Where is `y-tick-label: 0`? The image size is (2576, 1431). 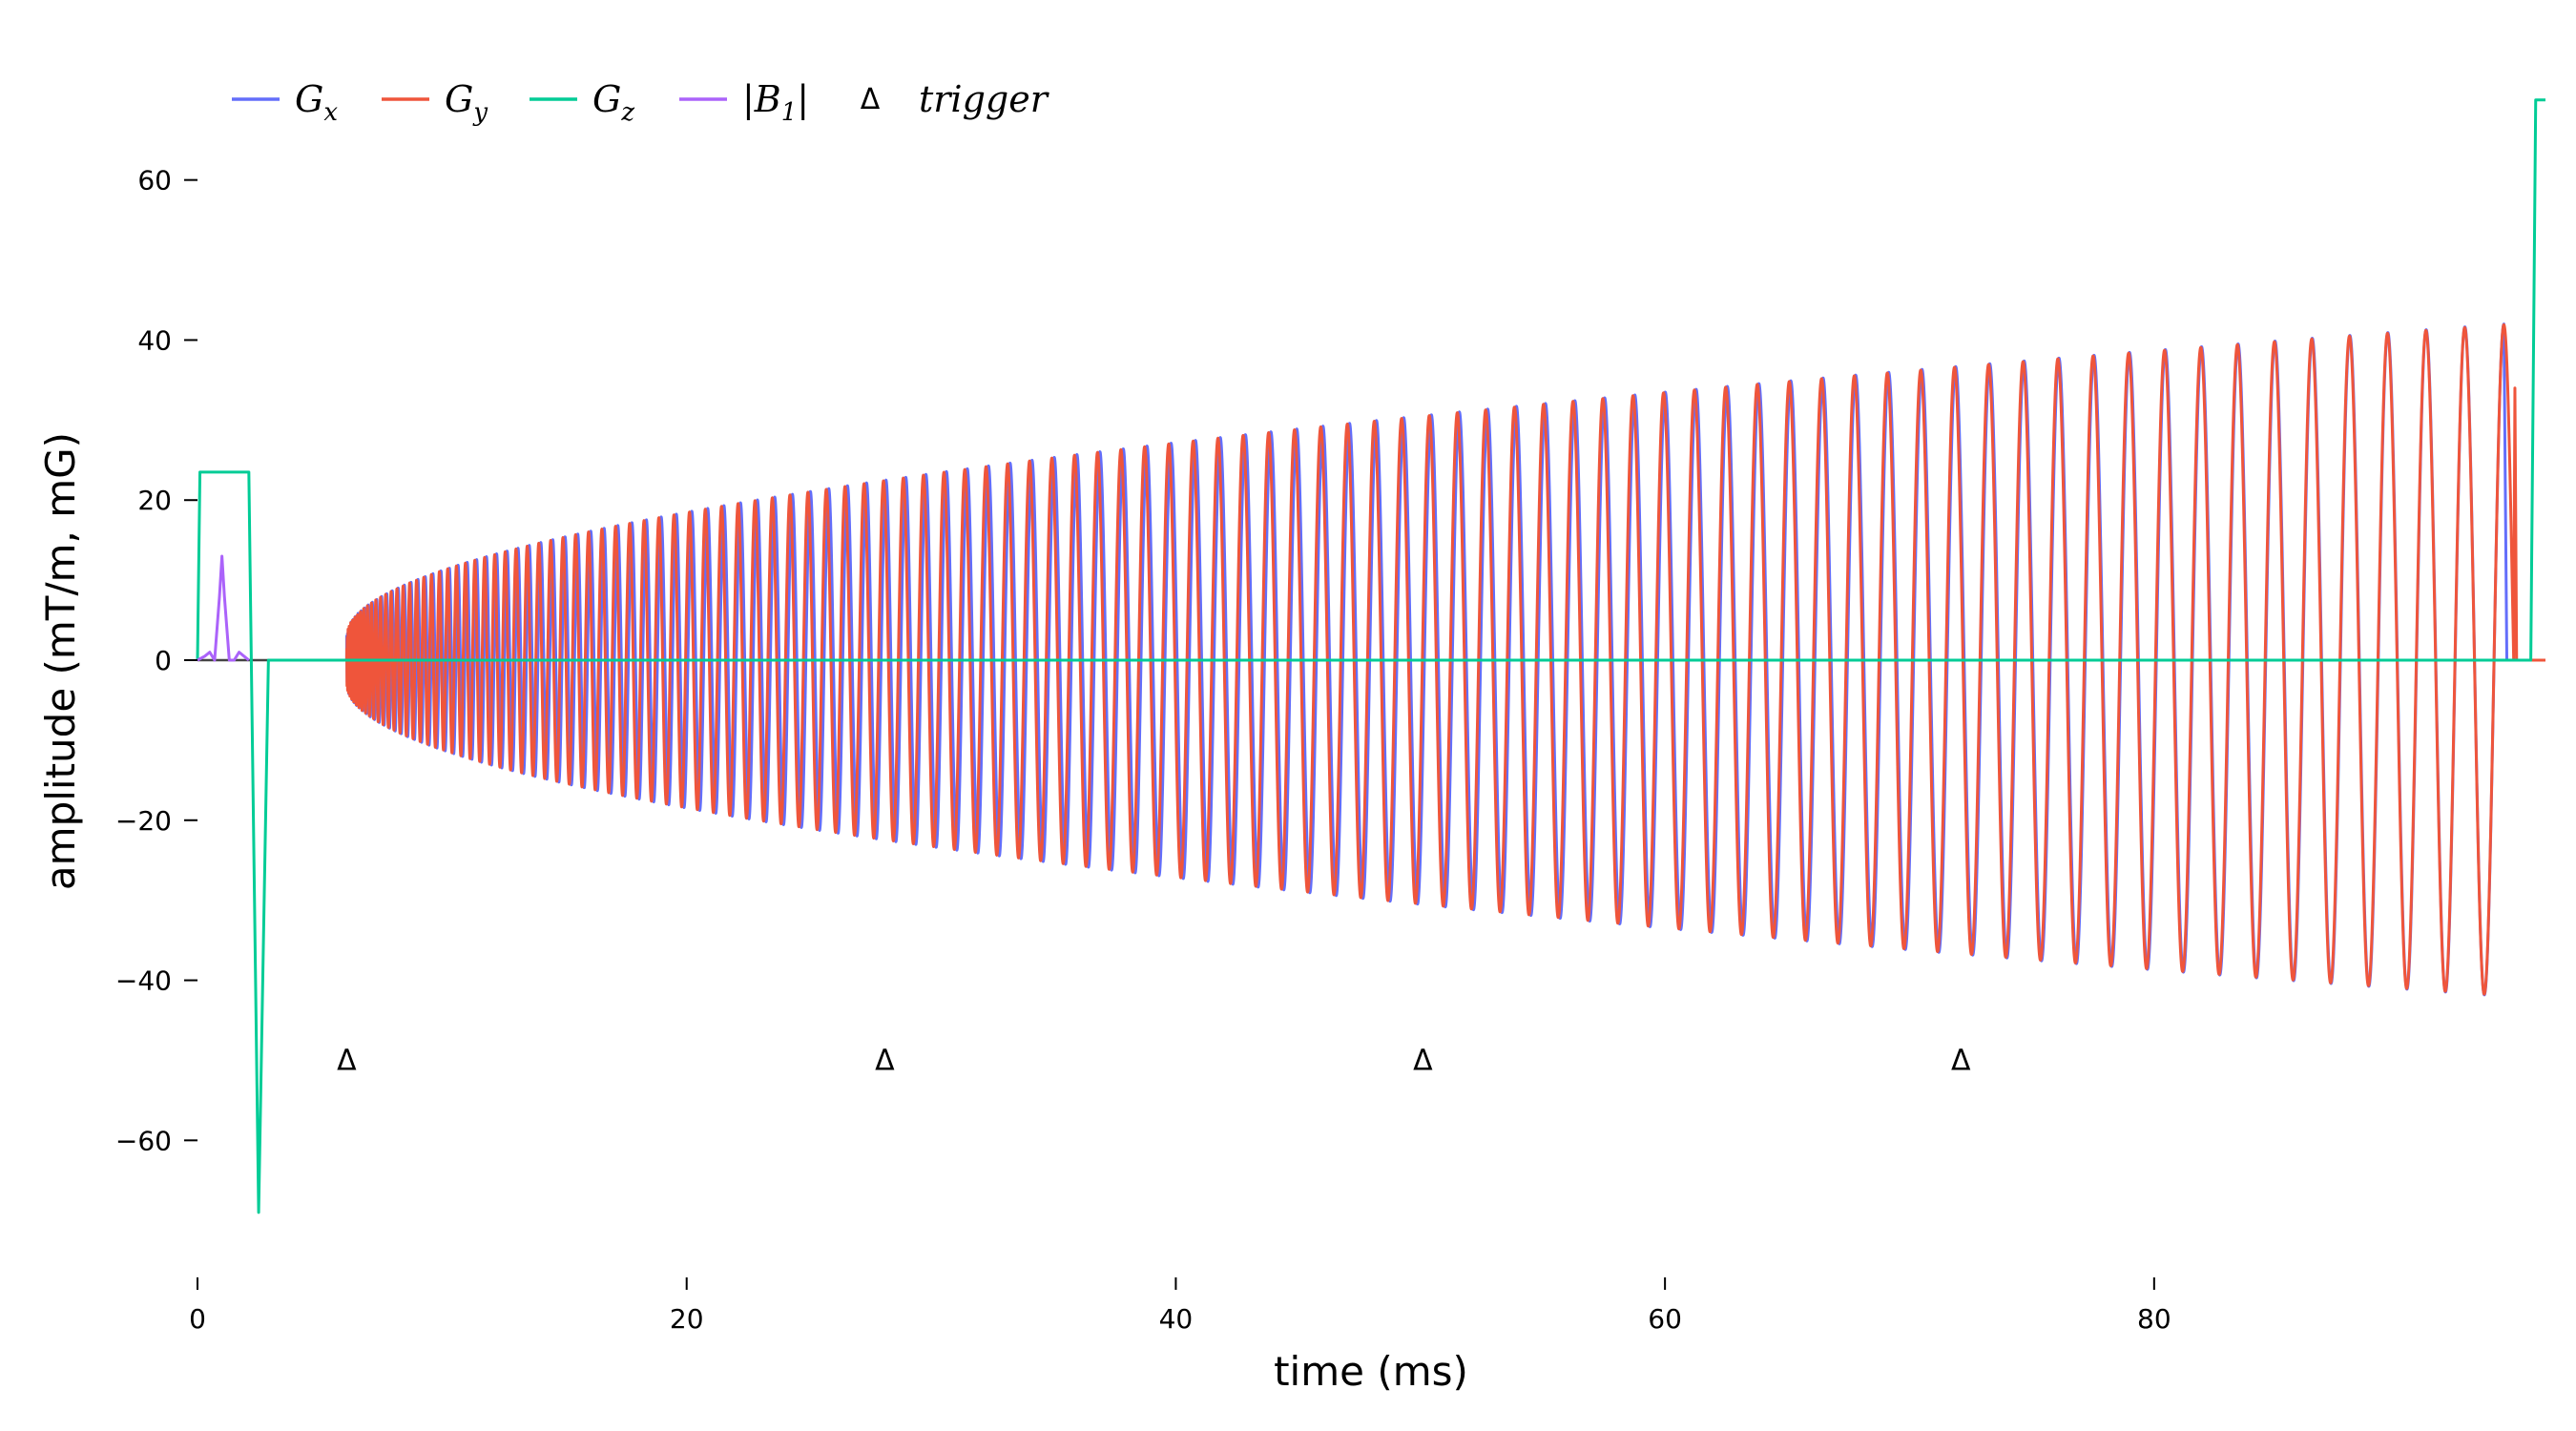 y-tick-label: 0 is located at coordinates (163, 660).